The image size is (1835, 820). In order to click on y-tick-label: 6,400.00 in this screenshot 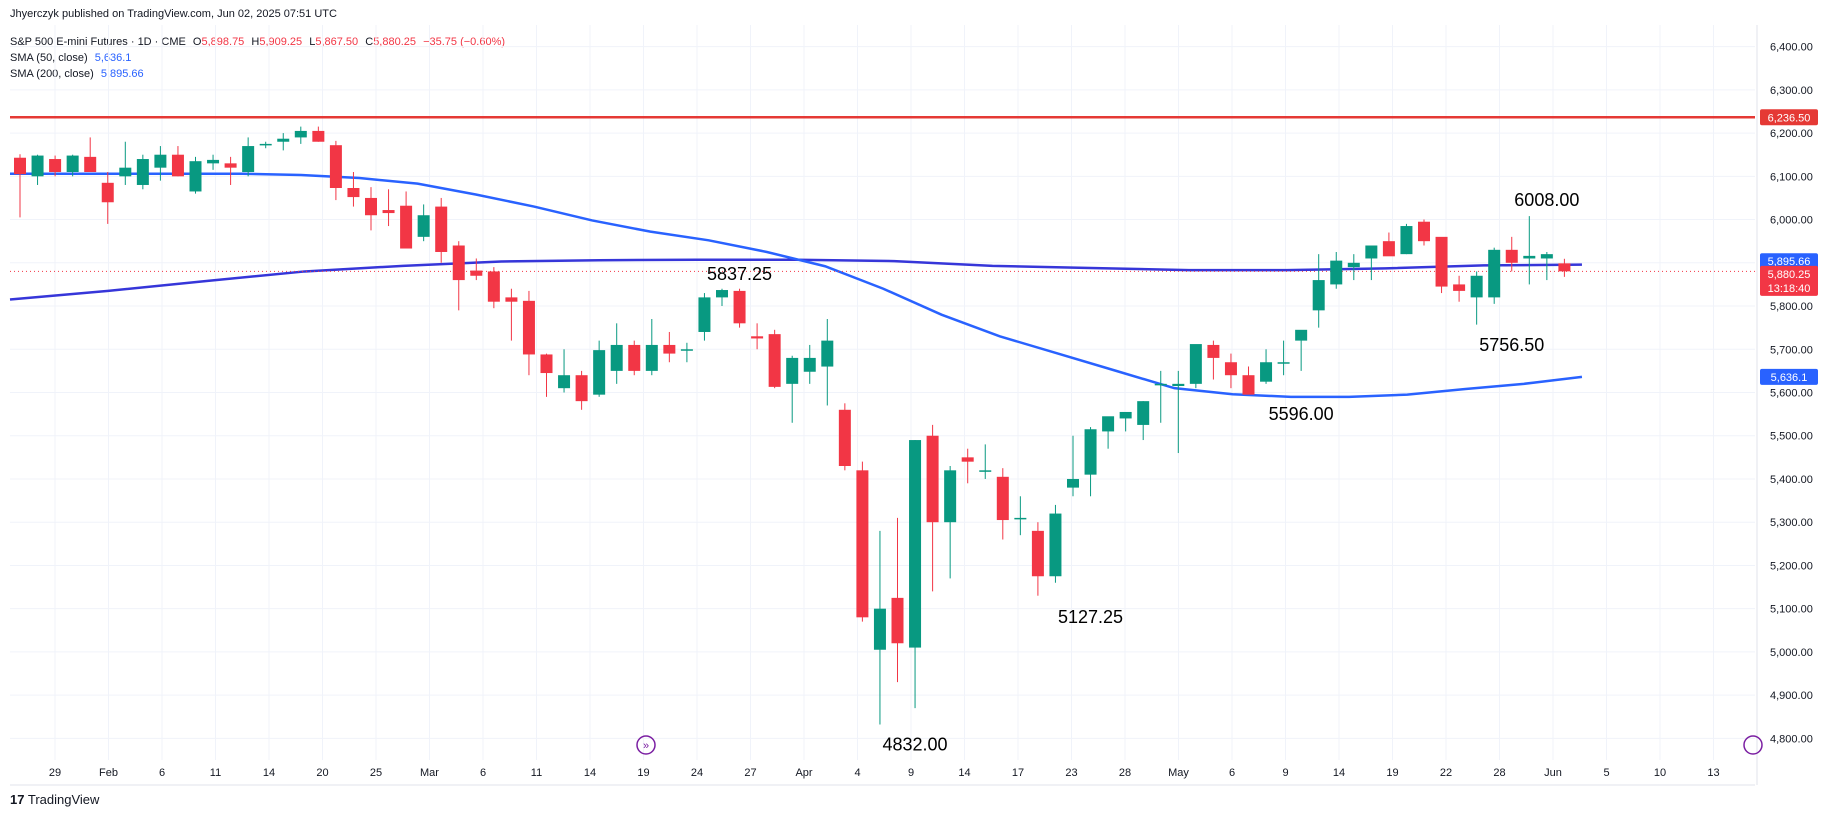, I will do `click(1791, 48)`.